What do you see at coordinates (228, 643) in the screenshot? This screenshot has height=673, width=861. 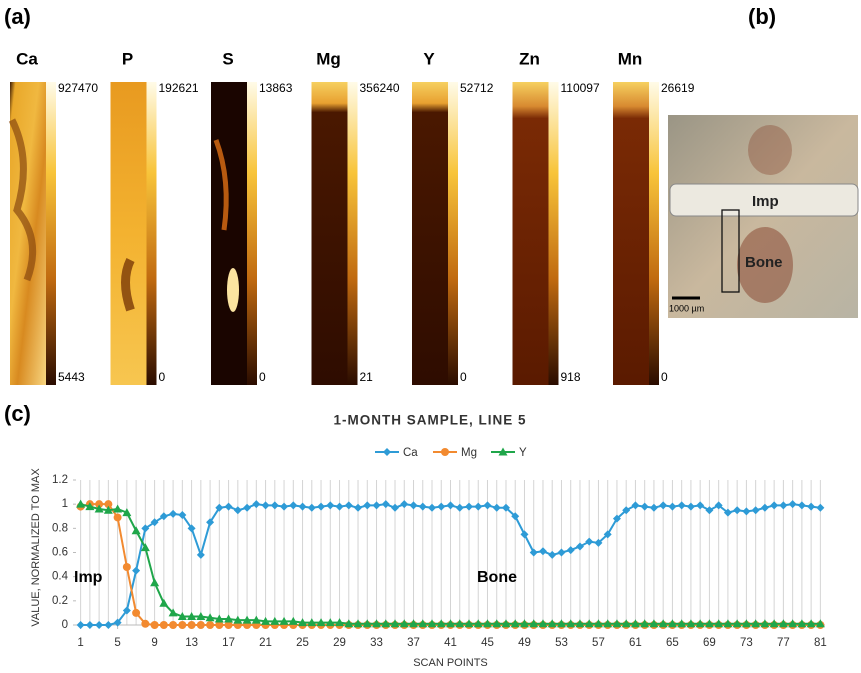 I see `x-tick-label: 17` at bounding box center [228, 643].